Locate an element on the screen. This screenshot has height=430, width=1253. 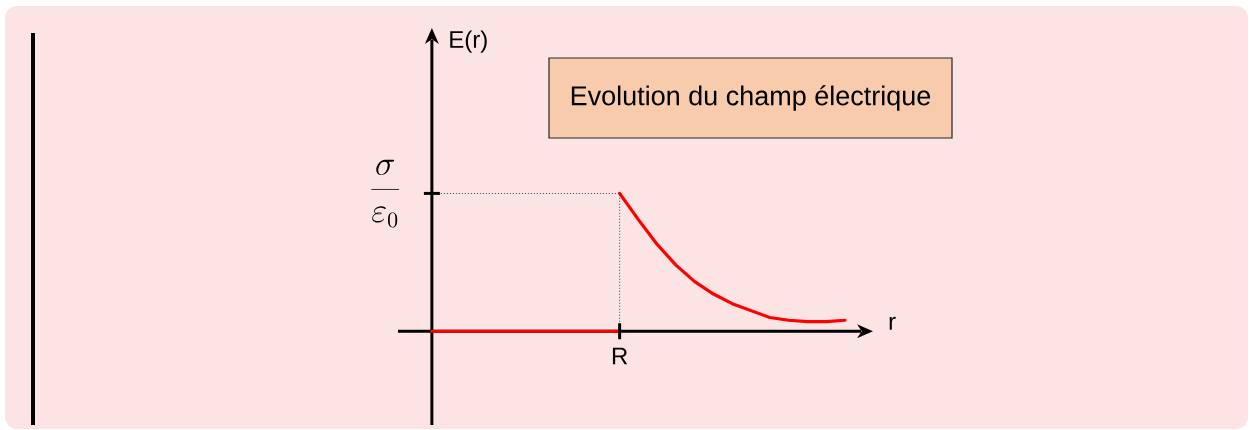
x-axis-title: r is located at coordinates (892, 323).